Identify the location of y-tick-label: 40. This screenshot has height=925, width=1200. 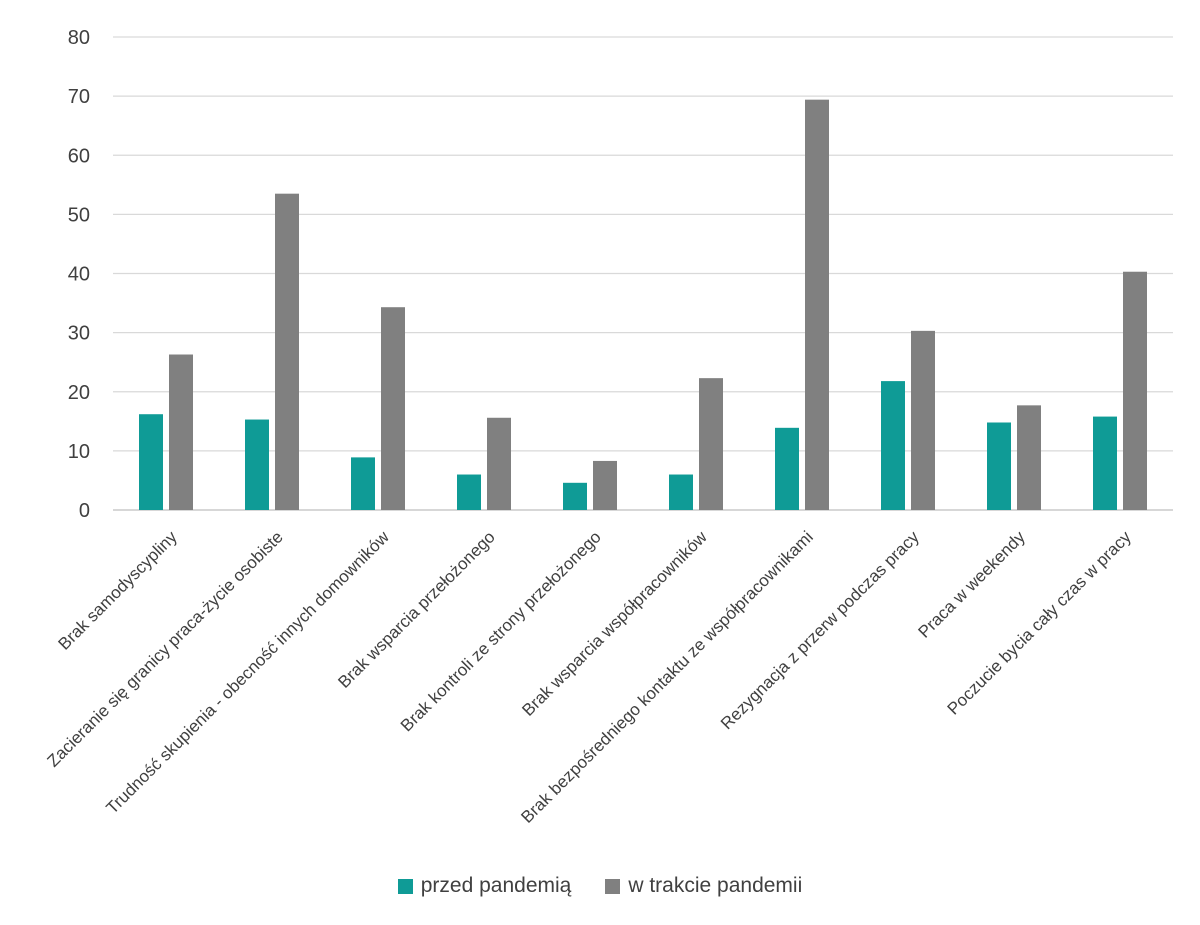
(79, 275).